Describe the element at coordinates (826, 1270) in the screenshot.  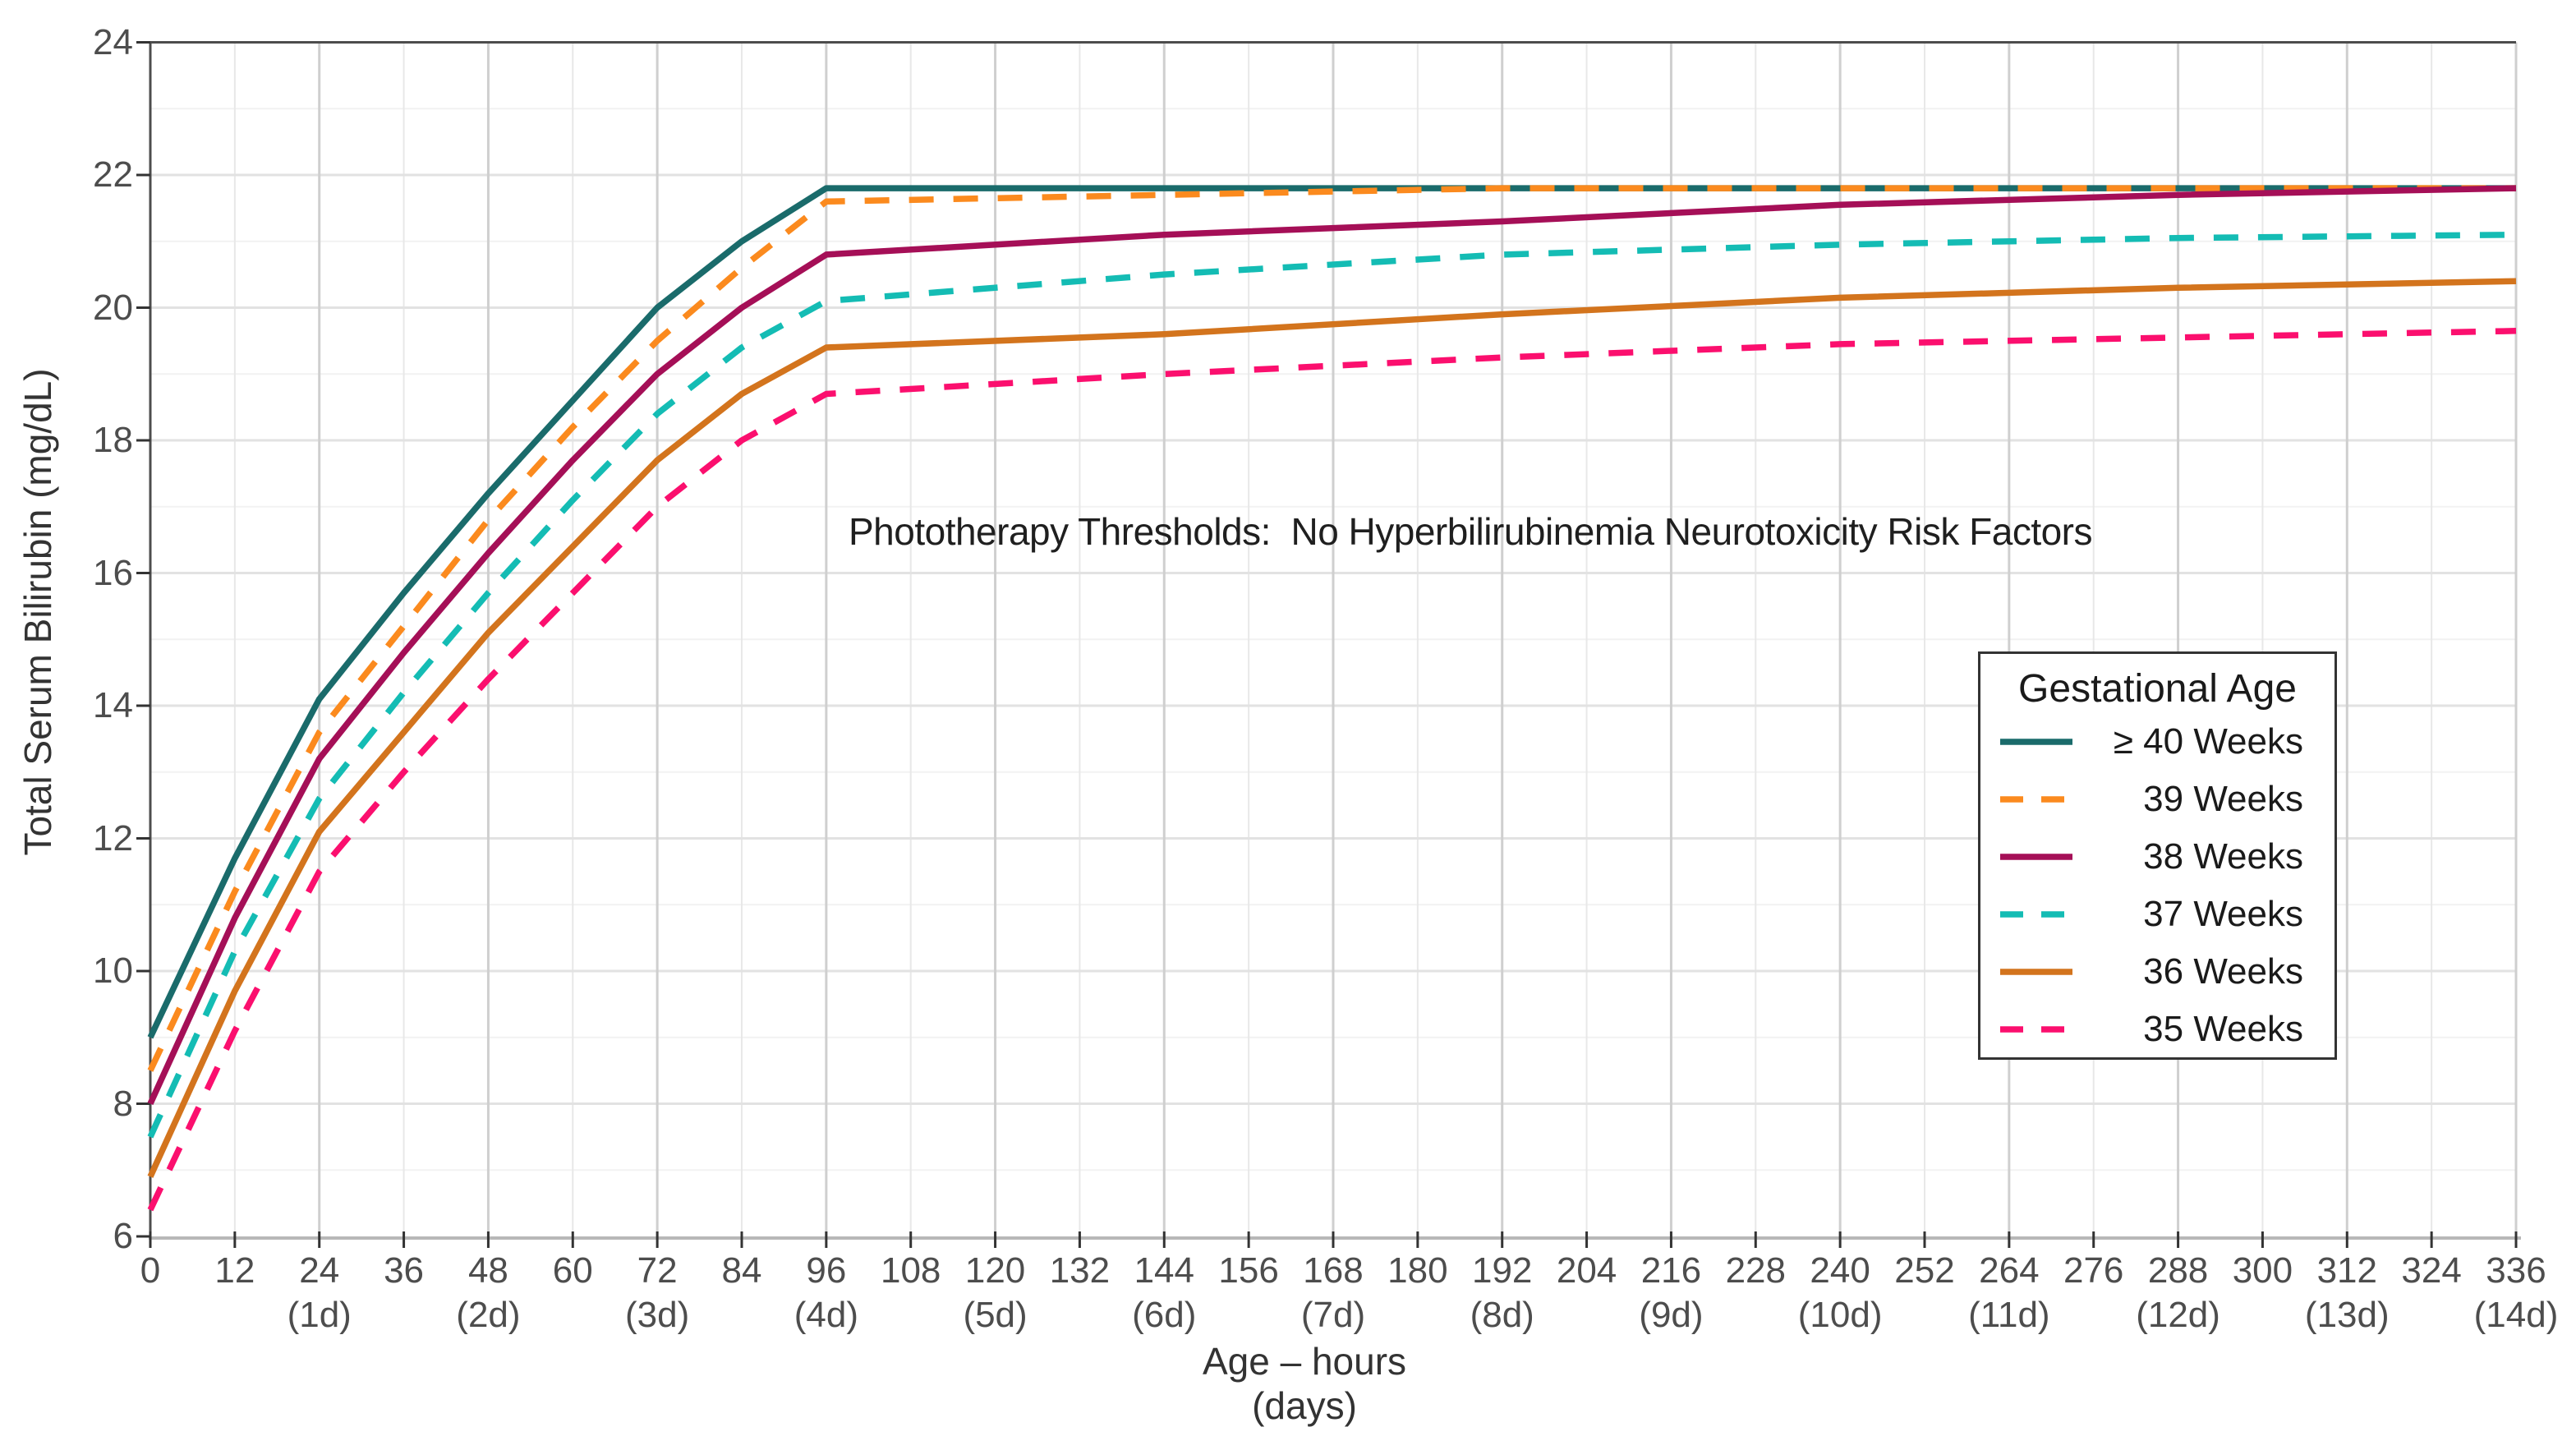
I see `x-tick-label: 96` at that location.